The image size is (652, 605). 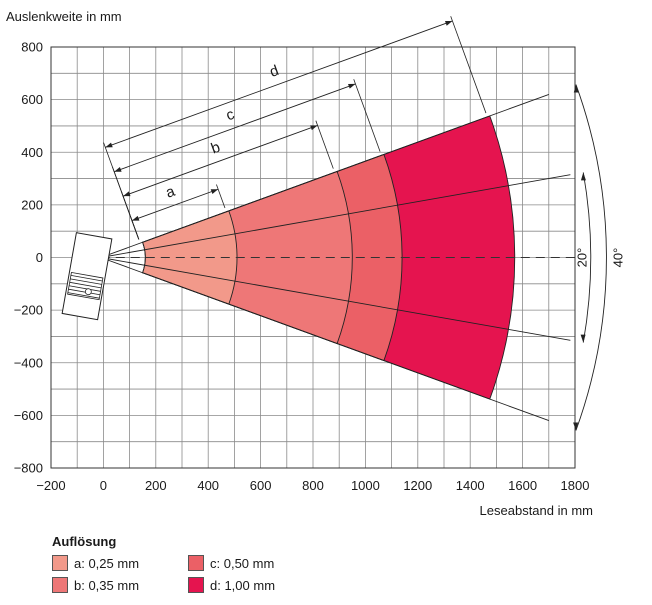 I want to click on dimension-label-b: b, so click(x=216, y=148).